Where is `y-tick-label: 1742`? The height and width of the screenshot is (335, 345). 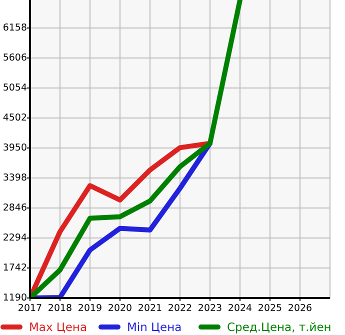
y-tick-label: 1742 is located at coordinates (14, 268).